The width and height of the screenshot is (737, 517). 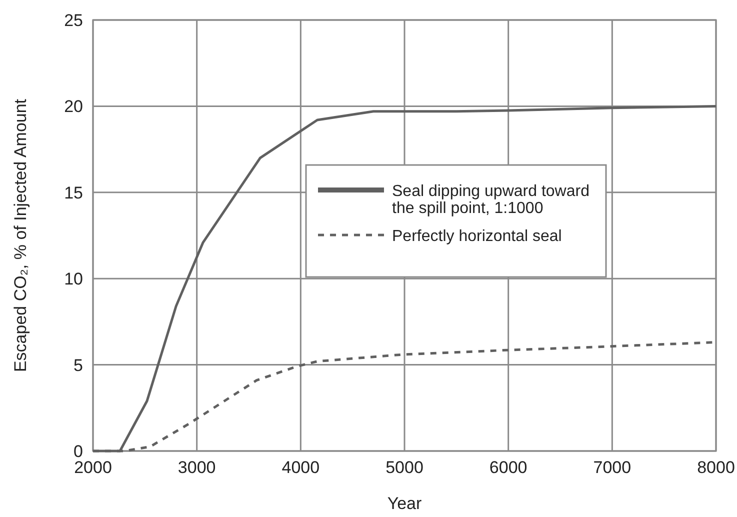 What do you see at coordinates (612, 467) in the screenshot?
I see `x-tick-label: 7000` at bounding box center [612, 467].